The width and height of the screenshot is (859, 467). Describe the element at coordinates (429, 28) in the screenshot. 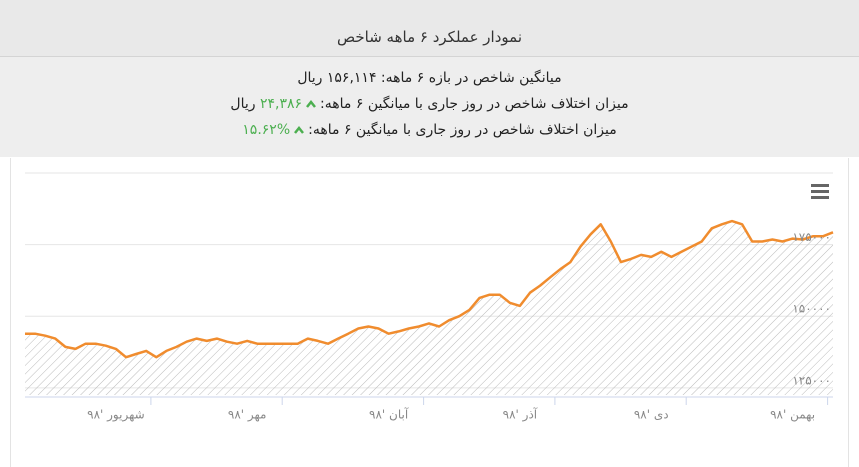

I see `panel-title: نمودار عملکرد ۶ ماهه شاخص` at that location.